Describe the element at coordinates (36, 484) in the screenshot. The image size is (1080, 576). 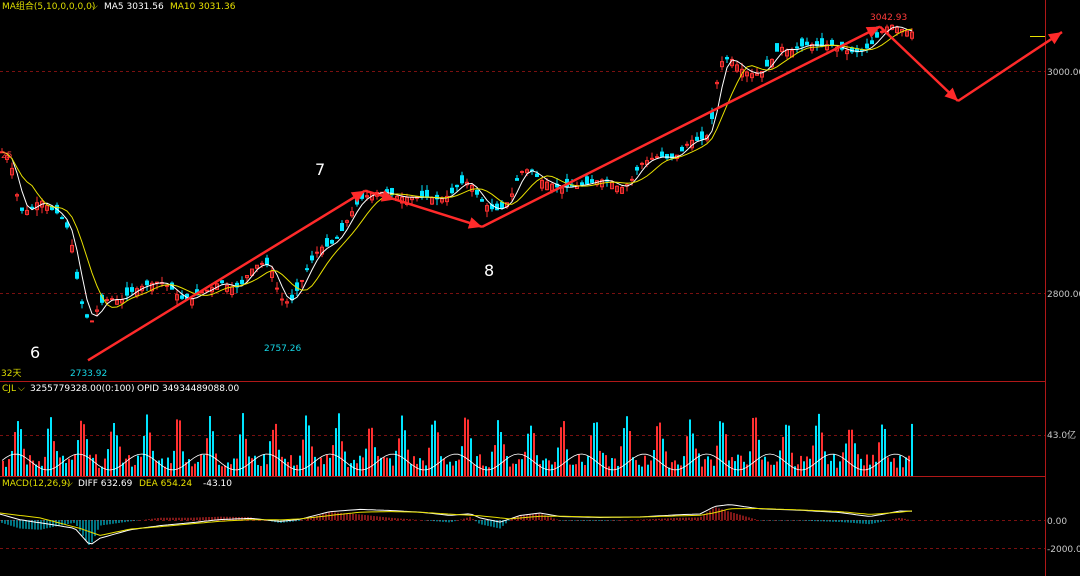
I see `macd-title: MACD(12,26,9)` at that location.